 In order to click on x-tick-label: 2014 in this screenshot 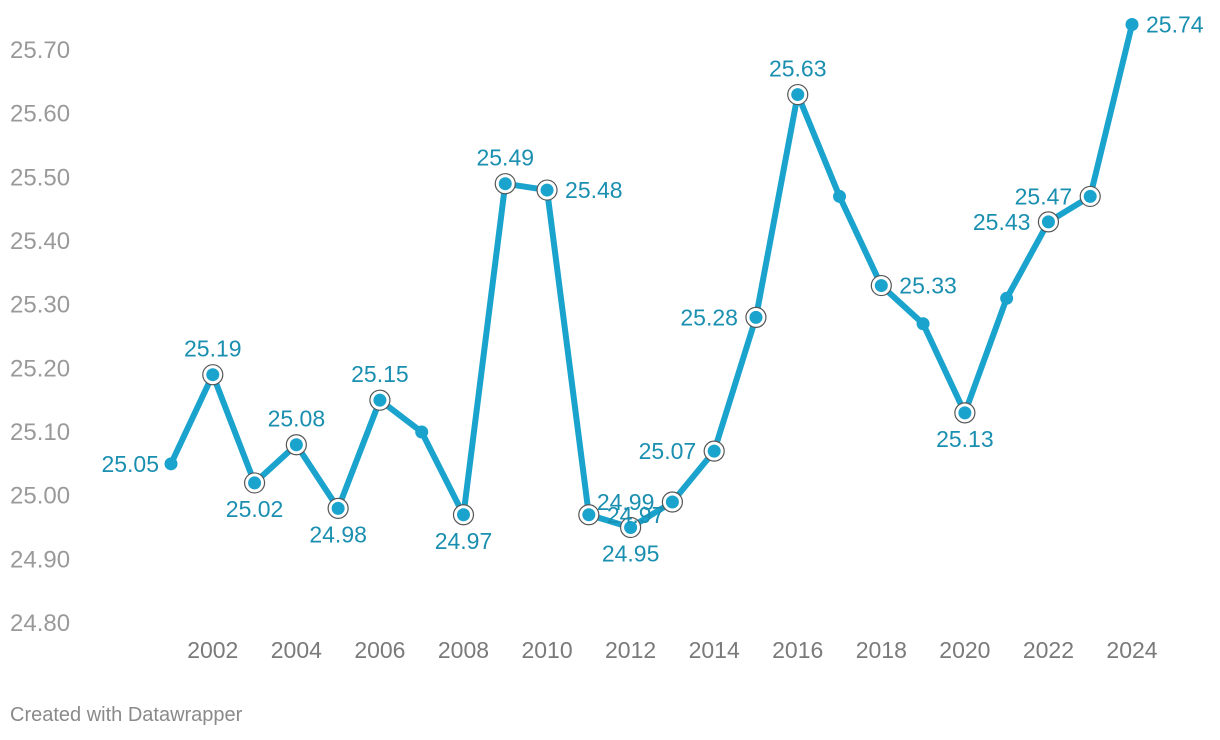, I will do `click(714, 650)`.